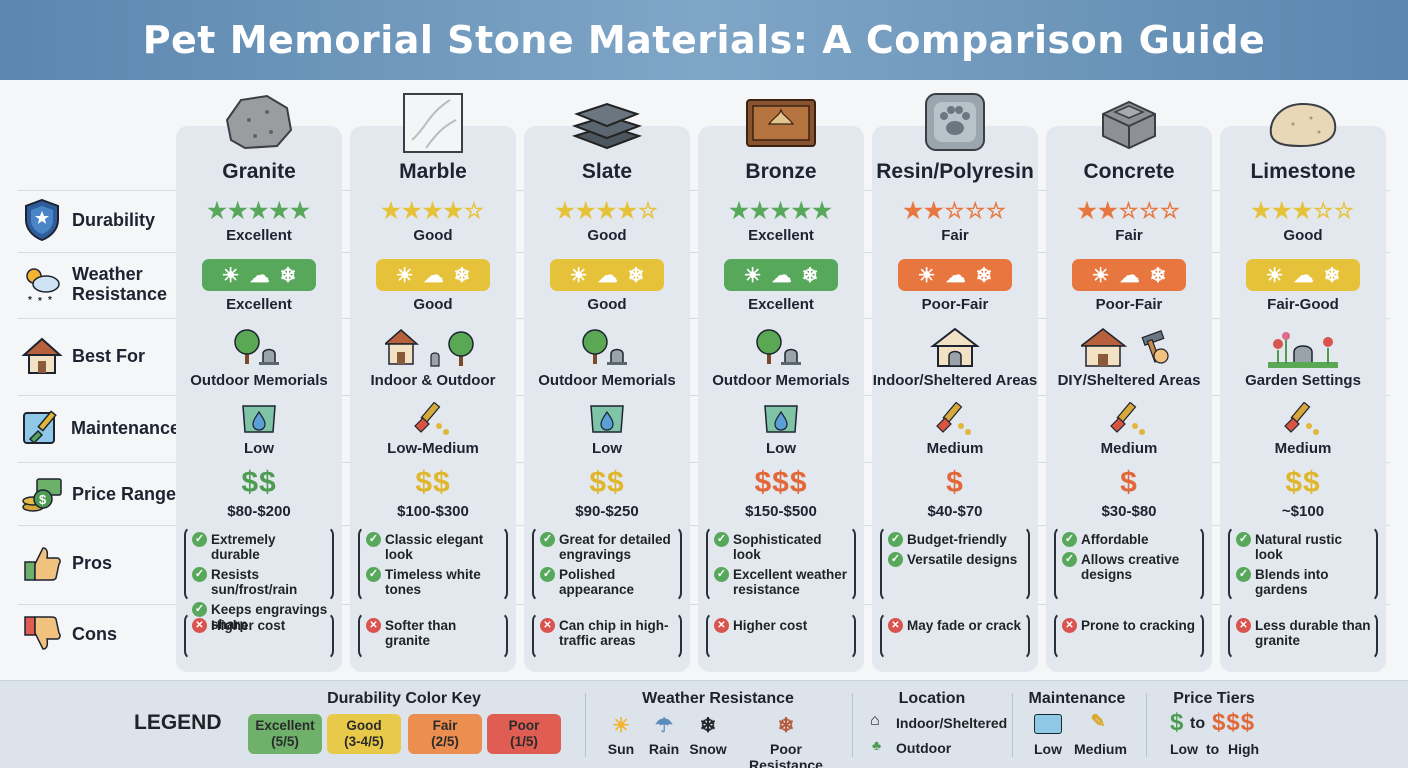  What do you see at coordinates (259, 171) in the screenshot?
I see `material-name: Granite` at bounding box center [259, 171].